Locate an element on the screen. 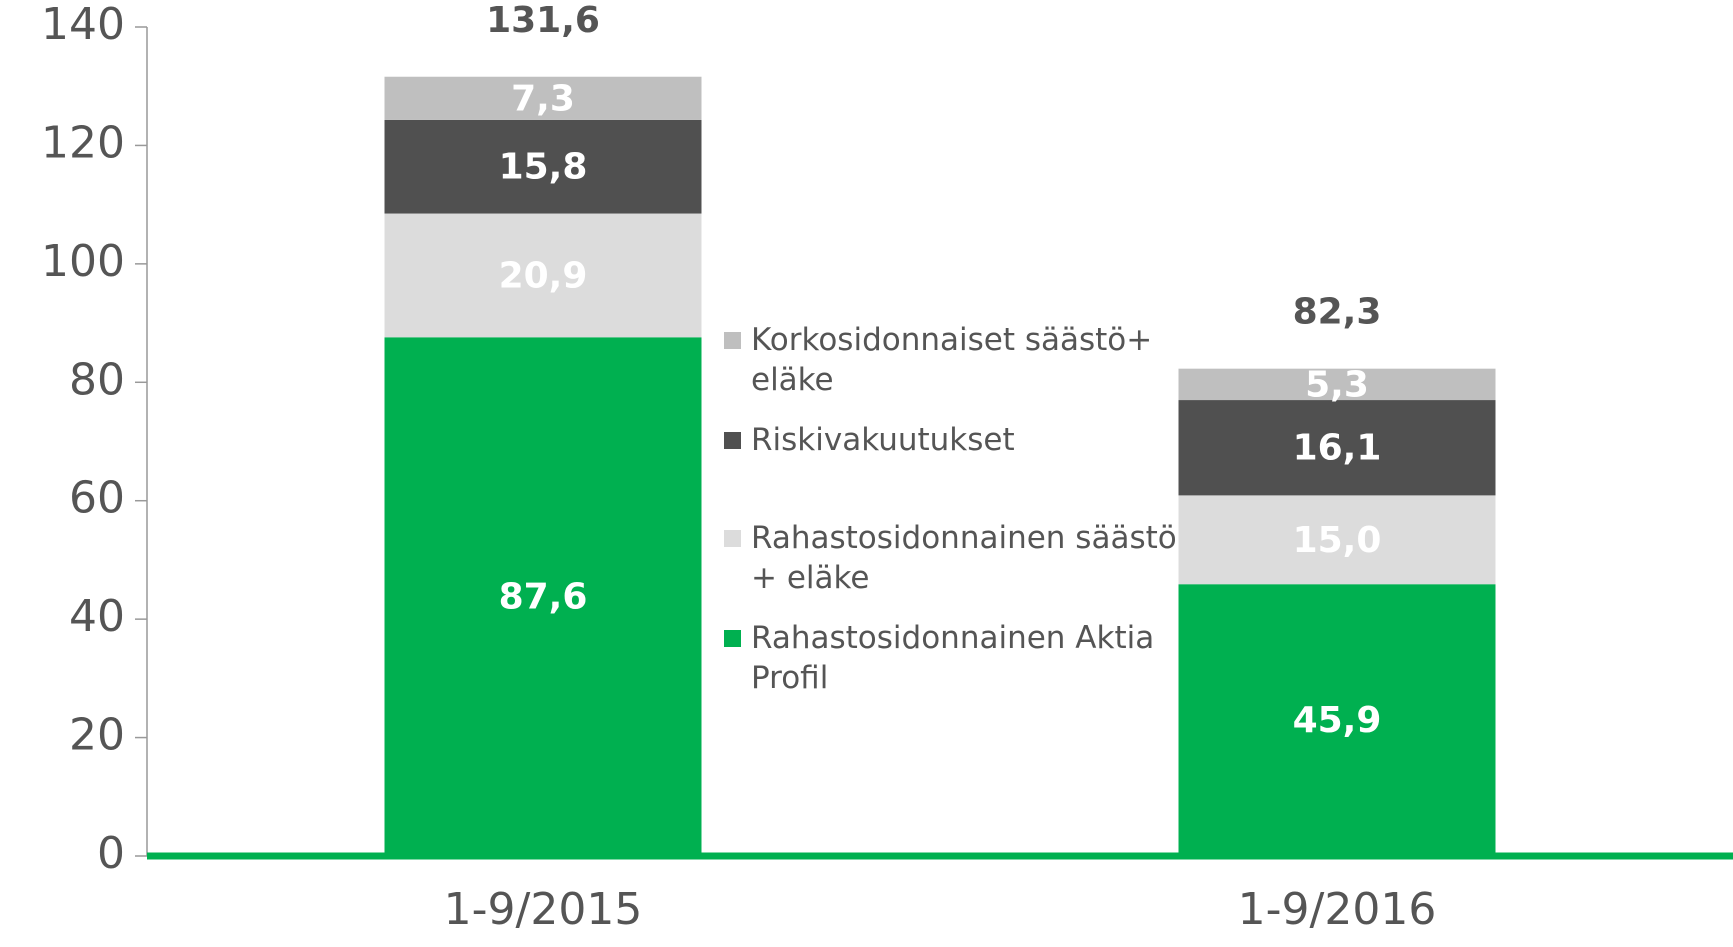 The width and height of the screenshot is (1733, 947). x-tick-label: 1-9/2016 is located at coordinates (1337, 909).